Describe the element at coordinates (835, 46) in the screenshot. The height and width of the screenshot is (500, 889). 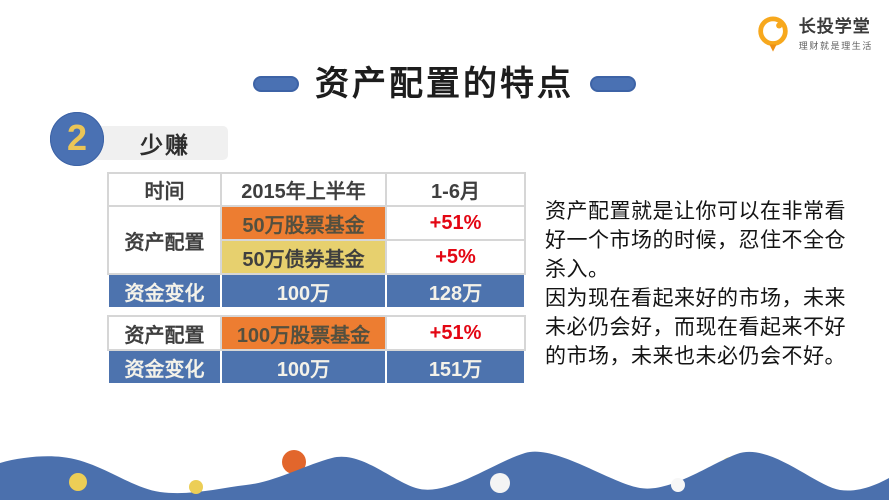
I see `brand-tagline: 理财就是理生活` at that location.